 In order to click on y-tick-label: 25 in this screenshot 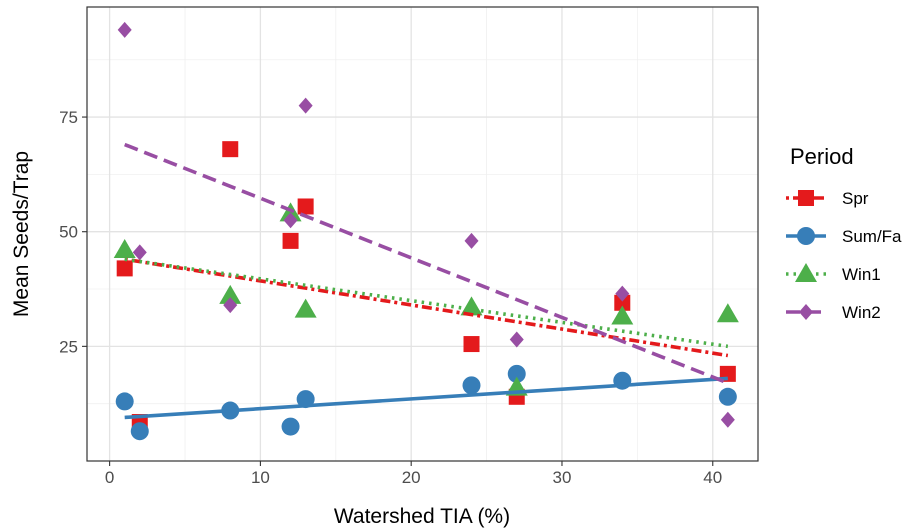, I will do `click(68, 346)`.